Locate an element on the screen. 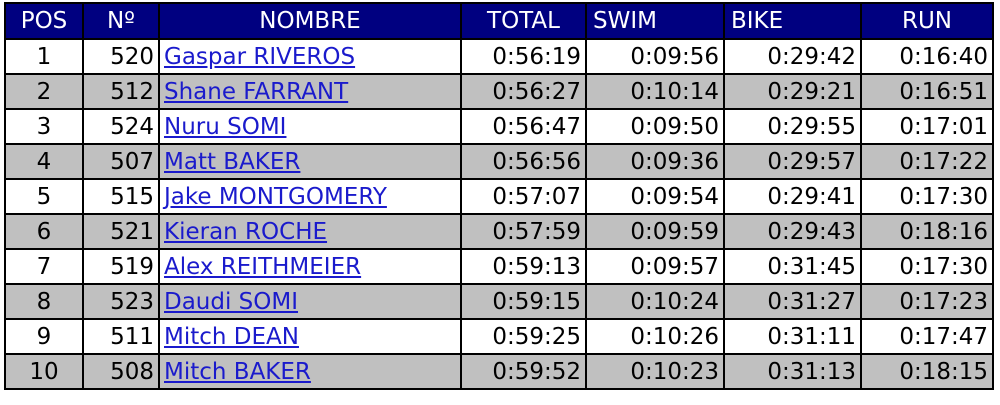  column-header: NOMBRE is located at coordinates (310, 21).